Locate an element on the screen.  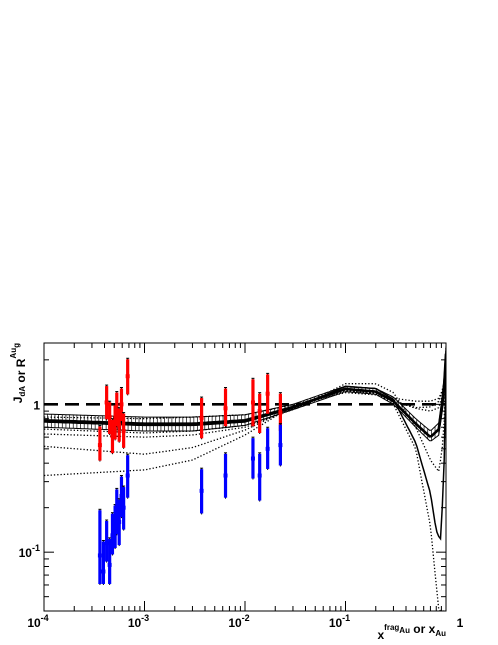
x-tick-label: 10⁻² is located at coordinates (238, 621).